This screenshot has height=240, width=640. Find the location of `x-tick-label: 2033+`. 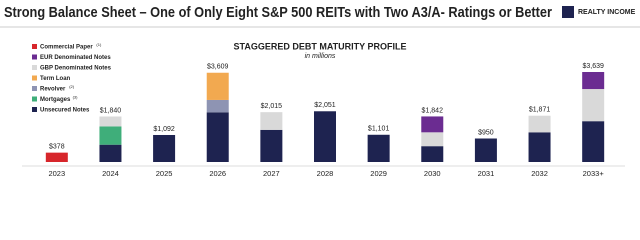

x-tick-label: 2033+ is located at coordinates (594, 173).